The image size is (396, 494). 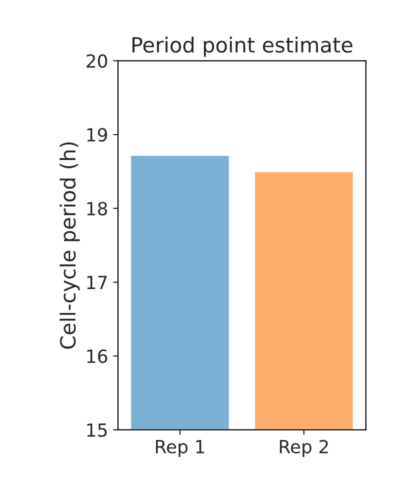 I want to click on y-tick-label: 17, so click(x=97, y=283).